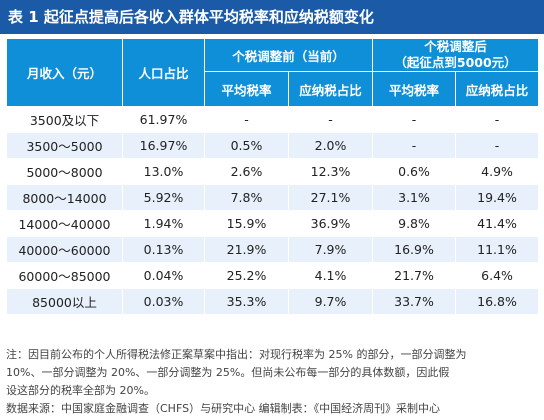 The height and width of the screenshot is (420, 544). What do you see at coordinates (64, 197) in the screenshot?
I see `cell-income: 8000～14000` at bounding box center [64, 197].